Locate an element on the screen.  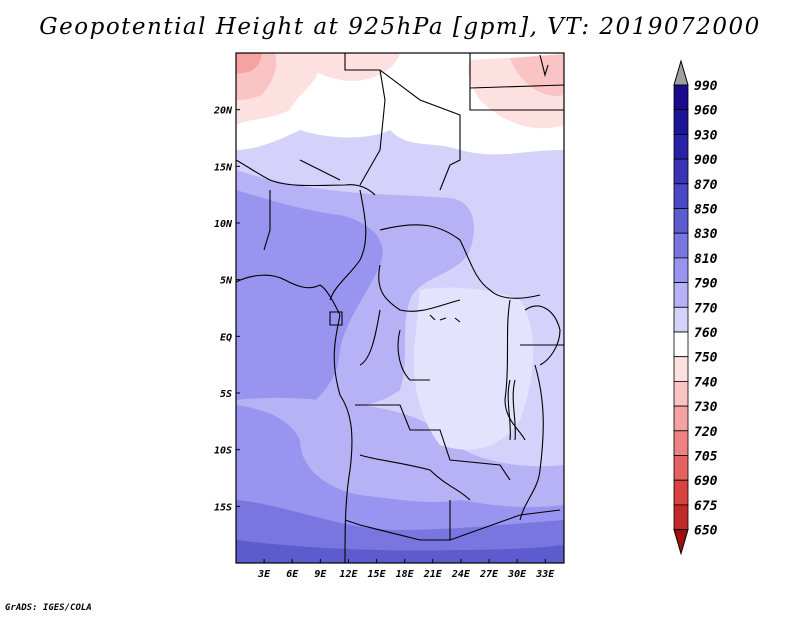
colorbar-label: 900 is located at coordinates (706, 160).